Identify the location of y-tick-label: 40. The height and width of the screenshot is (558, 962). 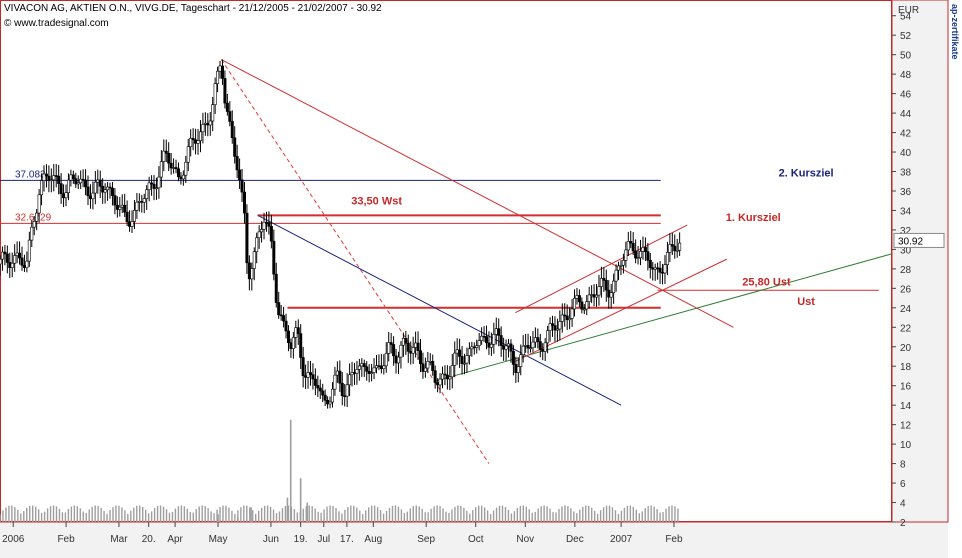
(906, 153).